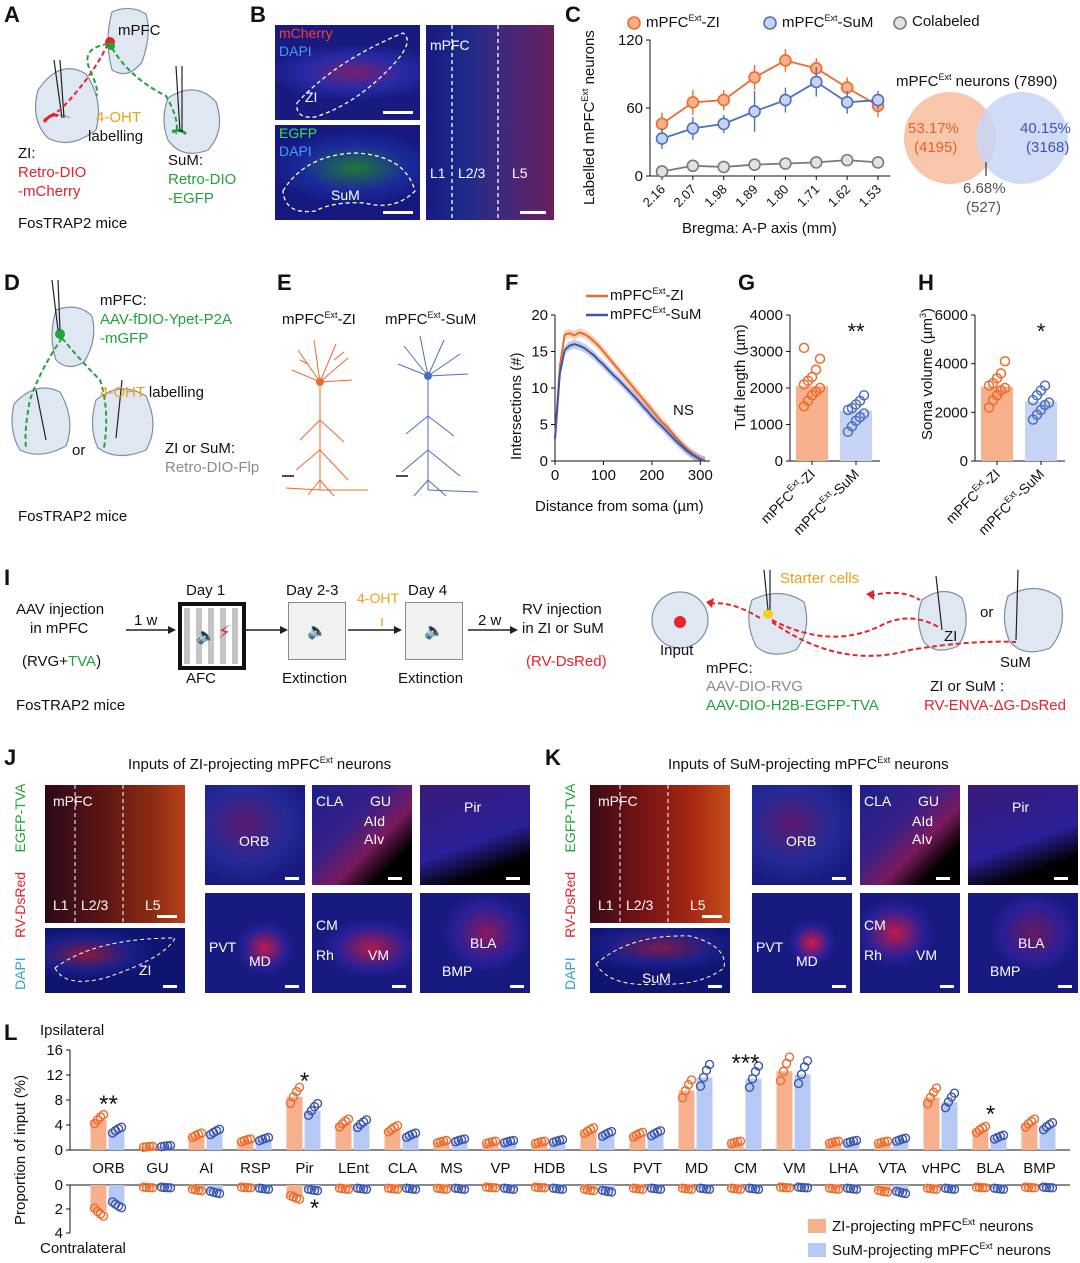 The width and height of the screenshot is (1080, 1263). Describe the element at coordinates (683, 22) in the screenshot. I see `c-legend-zi-text: mPFCExt-ZI` at that location.